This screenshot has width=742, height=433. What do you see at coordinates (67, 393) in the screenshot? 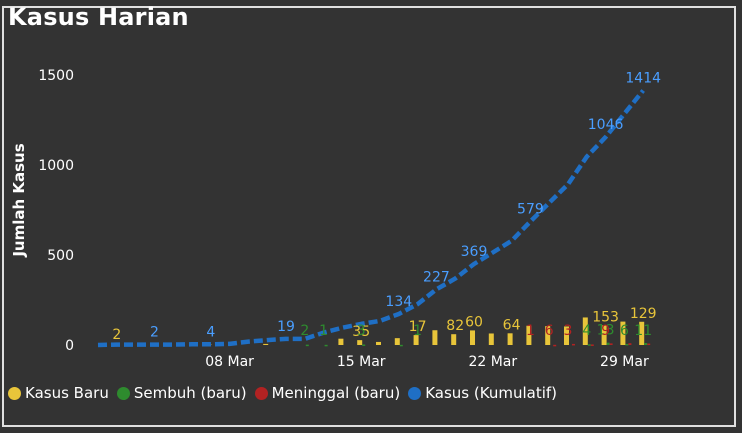
I see `legend-label-kasus-baru: Kasus Baru` at bounding box center [67, 393].